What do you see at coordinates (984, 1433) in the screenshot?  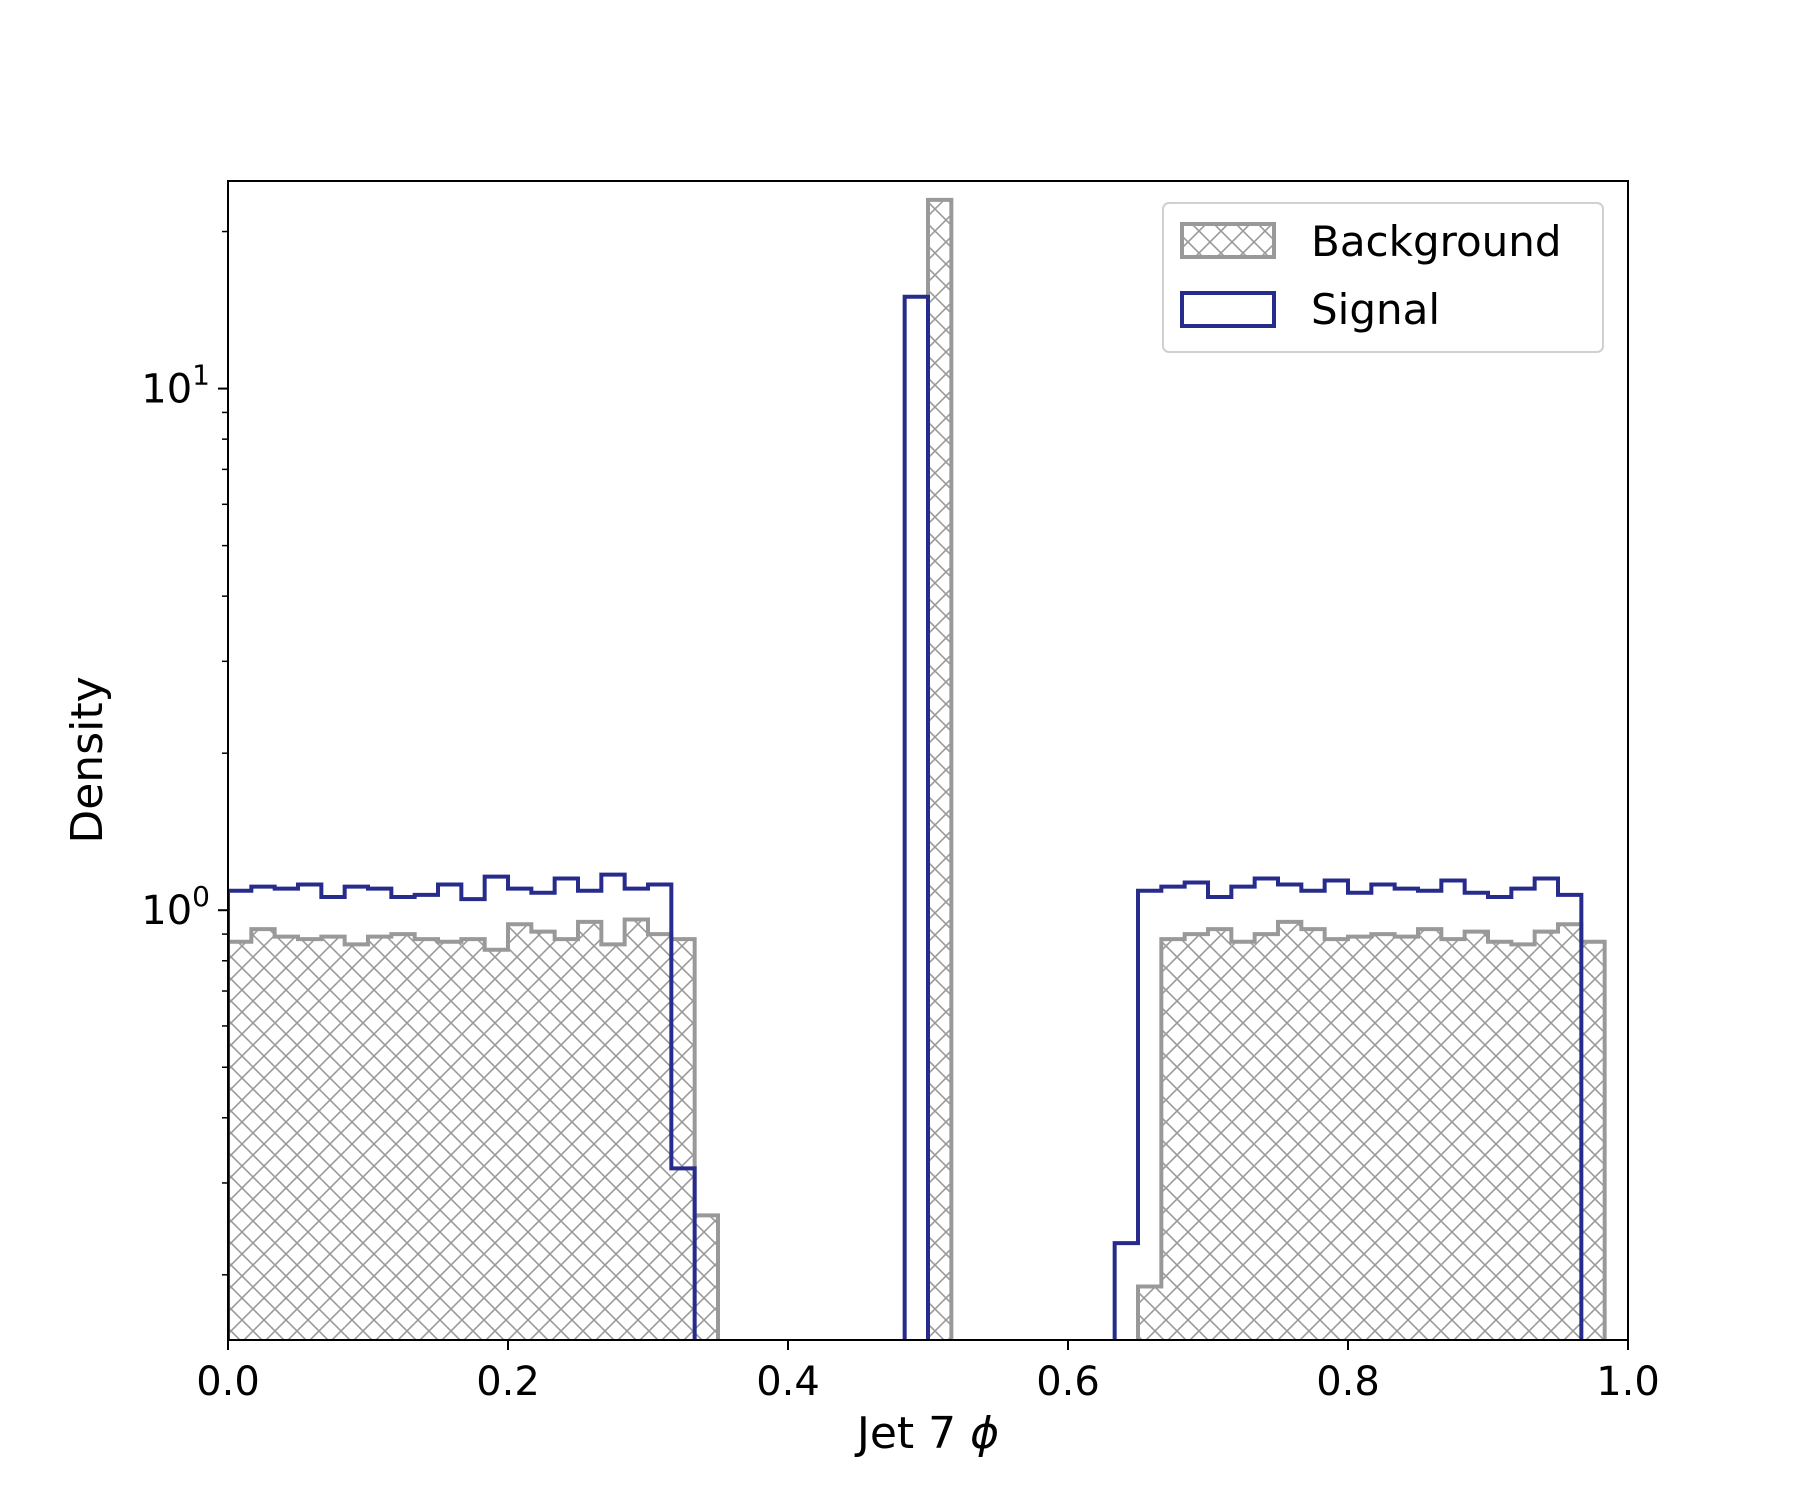 I see `x-axis-label-symbol: ϕ` at bounding box center [984, 1433].